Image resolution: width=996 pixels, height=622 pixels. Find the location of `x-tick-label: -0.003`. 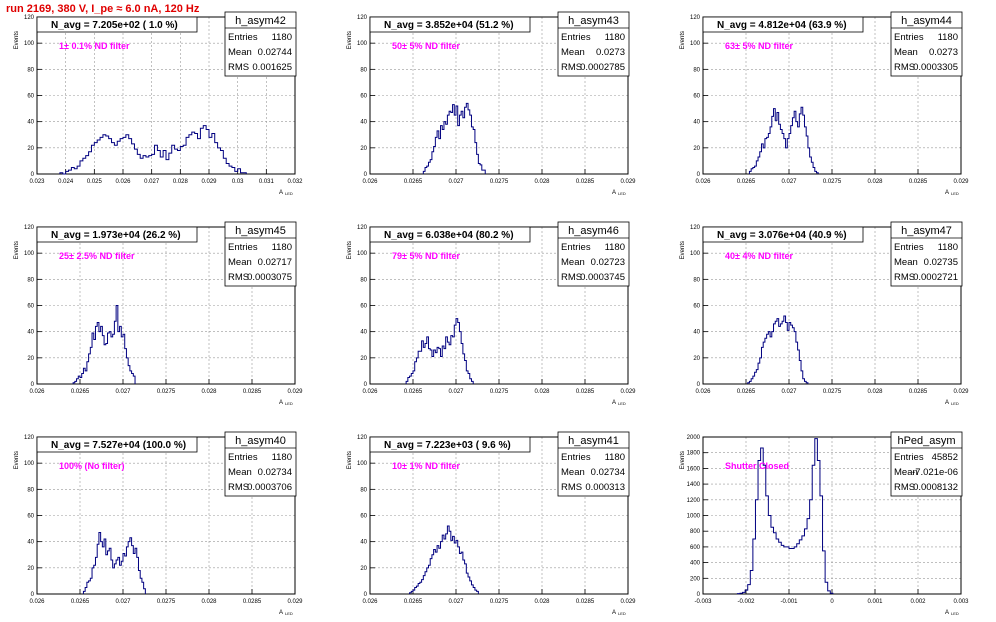

x-tick-label: -0.003 is located at coordinates (703, 602).